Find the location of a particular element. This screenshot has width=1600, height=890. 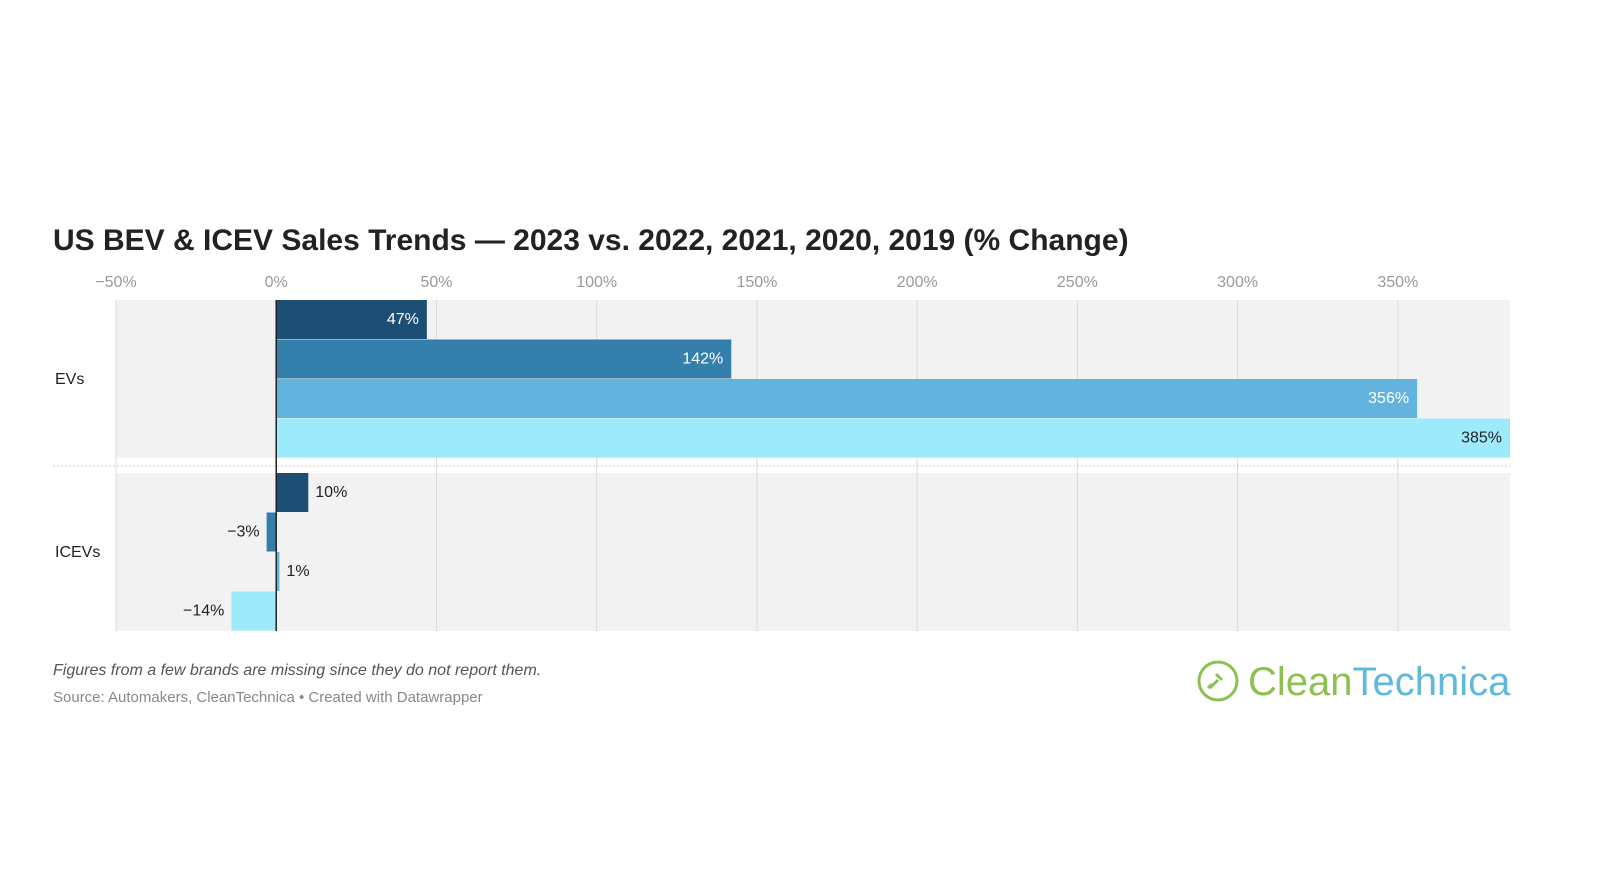

x-tick-label: 250% is located at coordinates (1077, 282).